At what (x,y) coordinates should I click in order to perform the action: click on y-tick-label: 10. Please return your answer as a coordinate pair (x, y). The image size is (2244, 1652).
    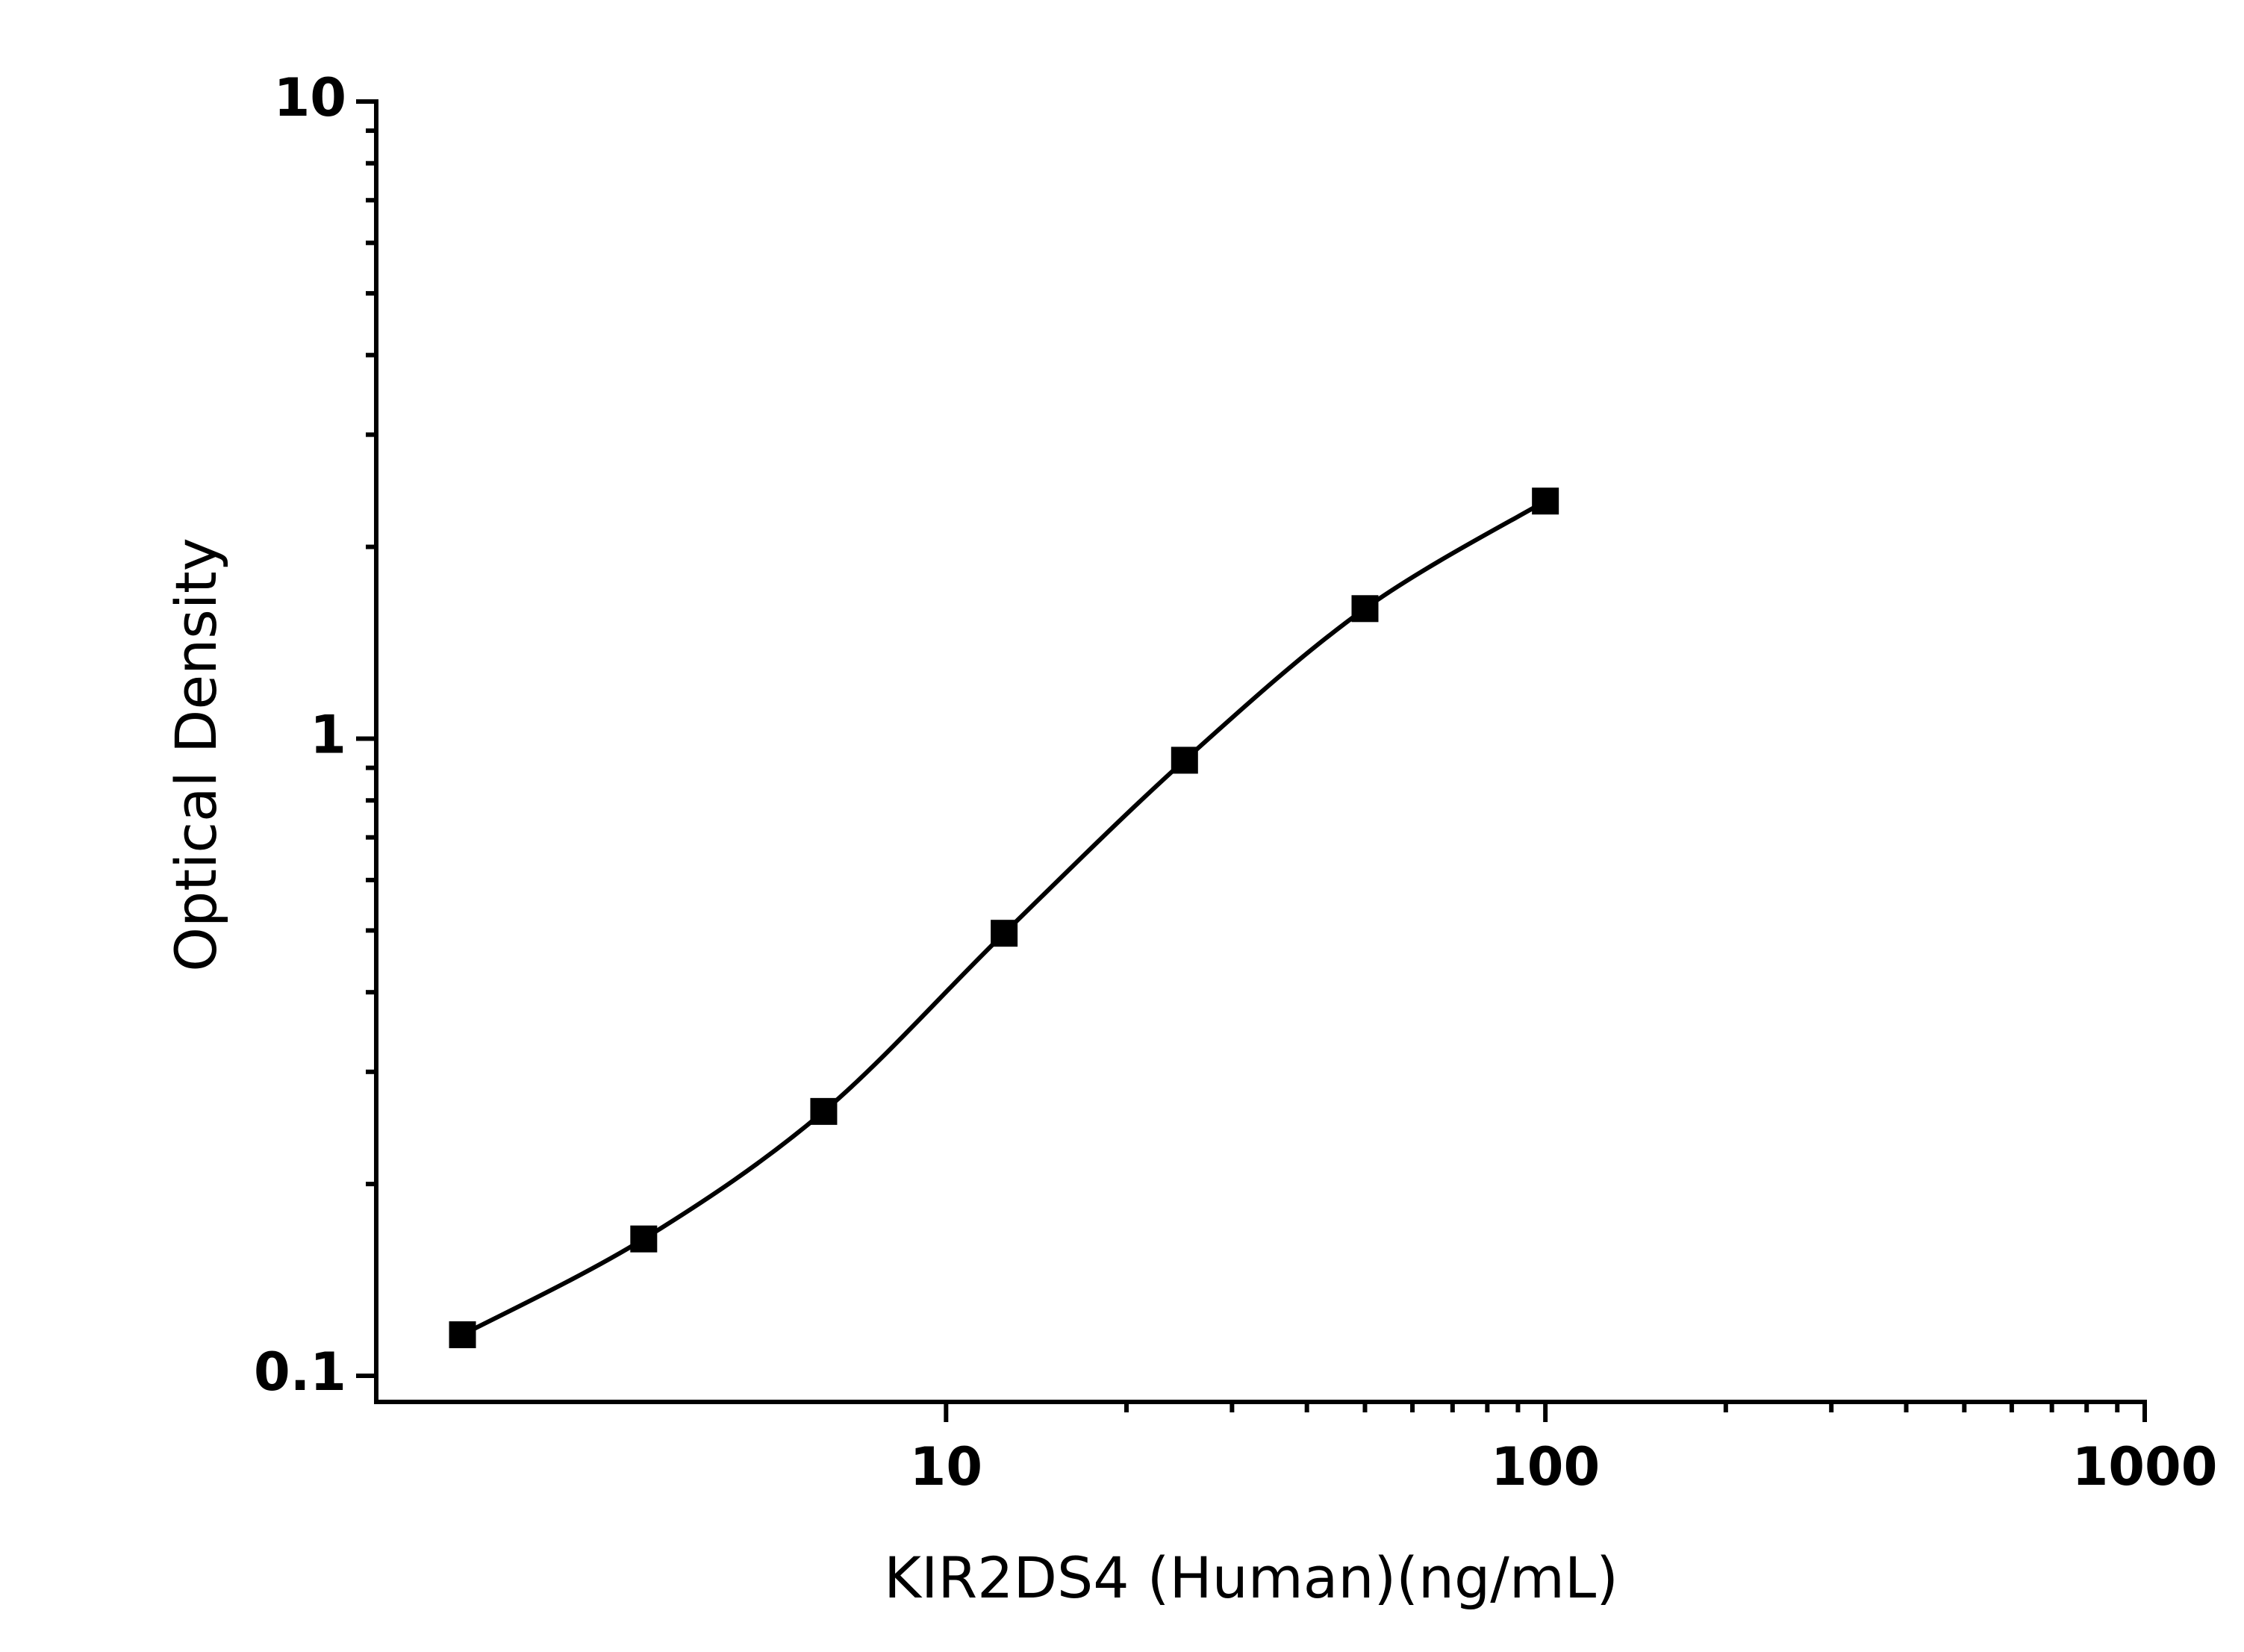
    Looking at the image, I should click on (310, 98).